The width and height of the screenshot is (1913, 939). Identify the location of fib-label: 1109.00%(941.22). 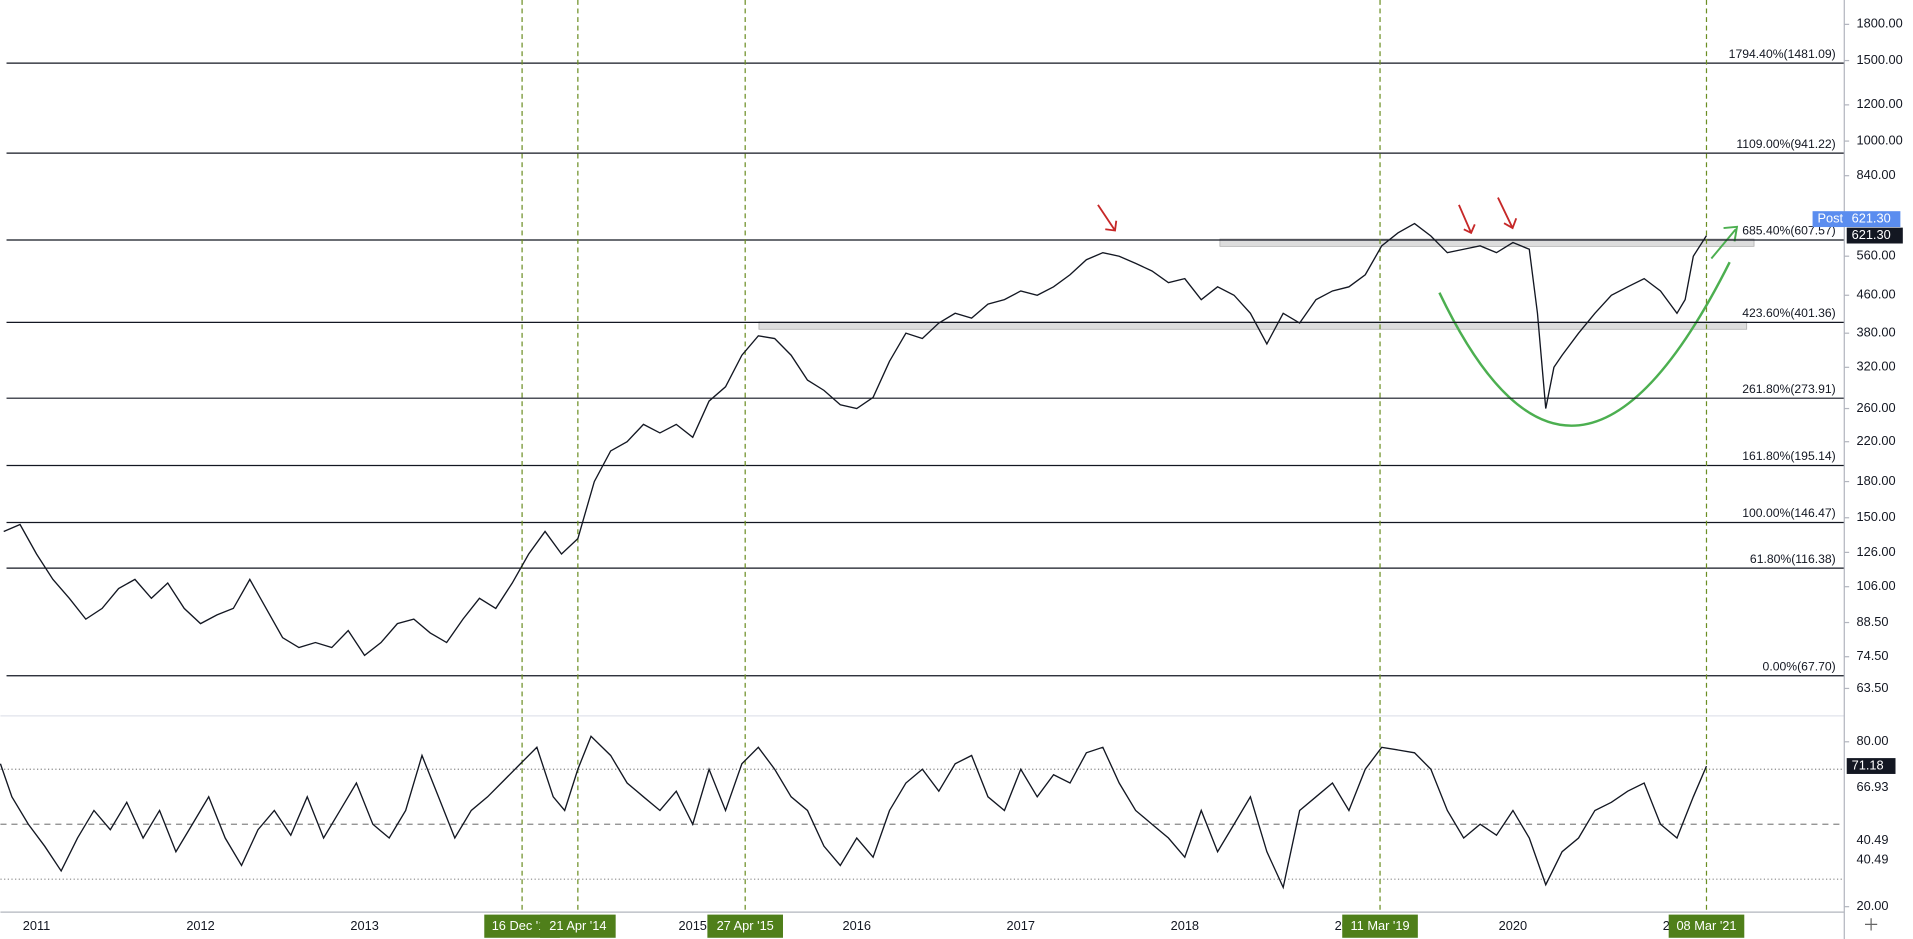
(1785, 144).